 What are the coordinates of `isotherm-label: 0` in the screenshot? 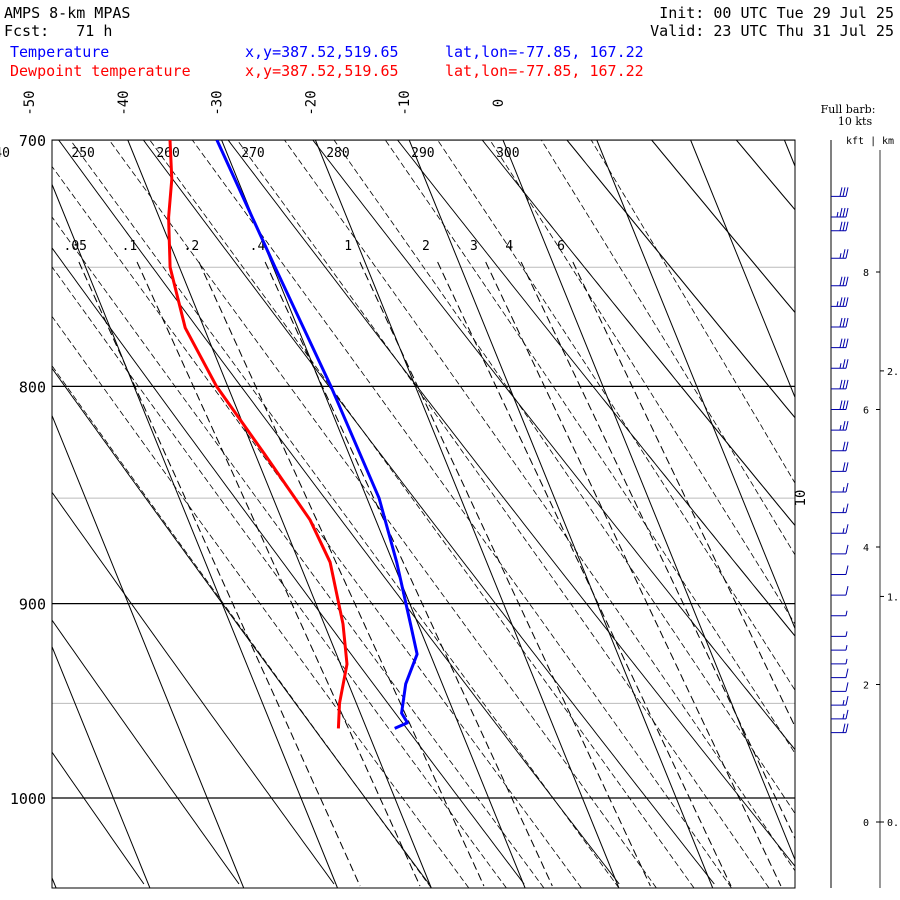 It's located at (499, 103).